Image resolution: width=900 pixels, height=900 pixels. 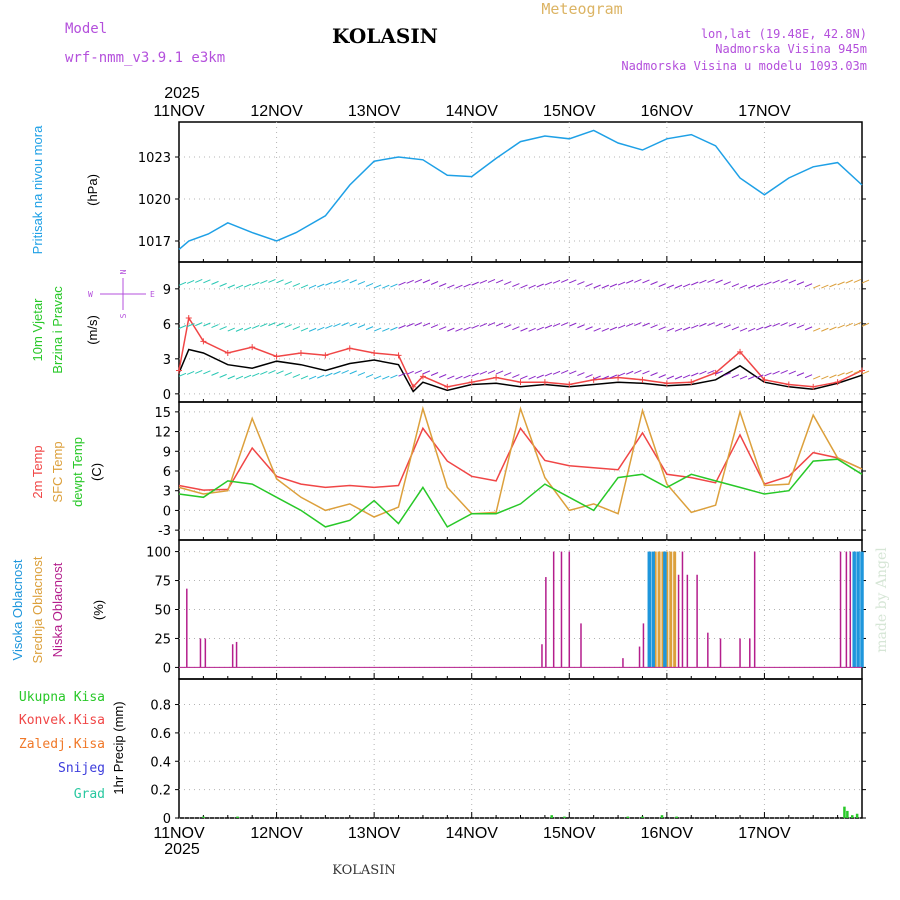 I want to click on y-tick-label: 0, so click(x=167, y=668).